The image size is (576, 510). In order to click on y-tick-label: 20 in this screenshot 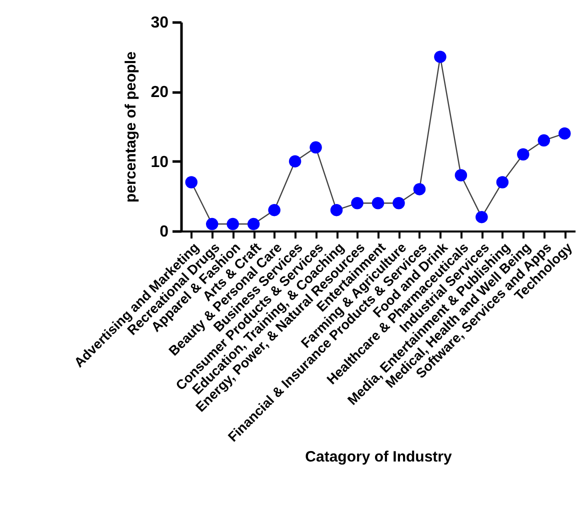, I will do `click(159, 93)`.